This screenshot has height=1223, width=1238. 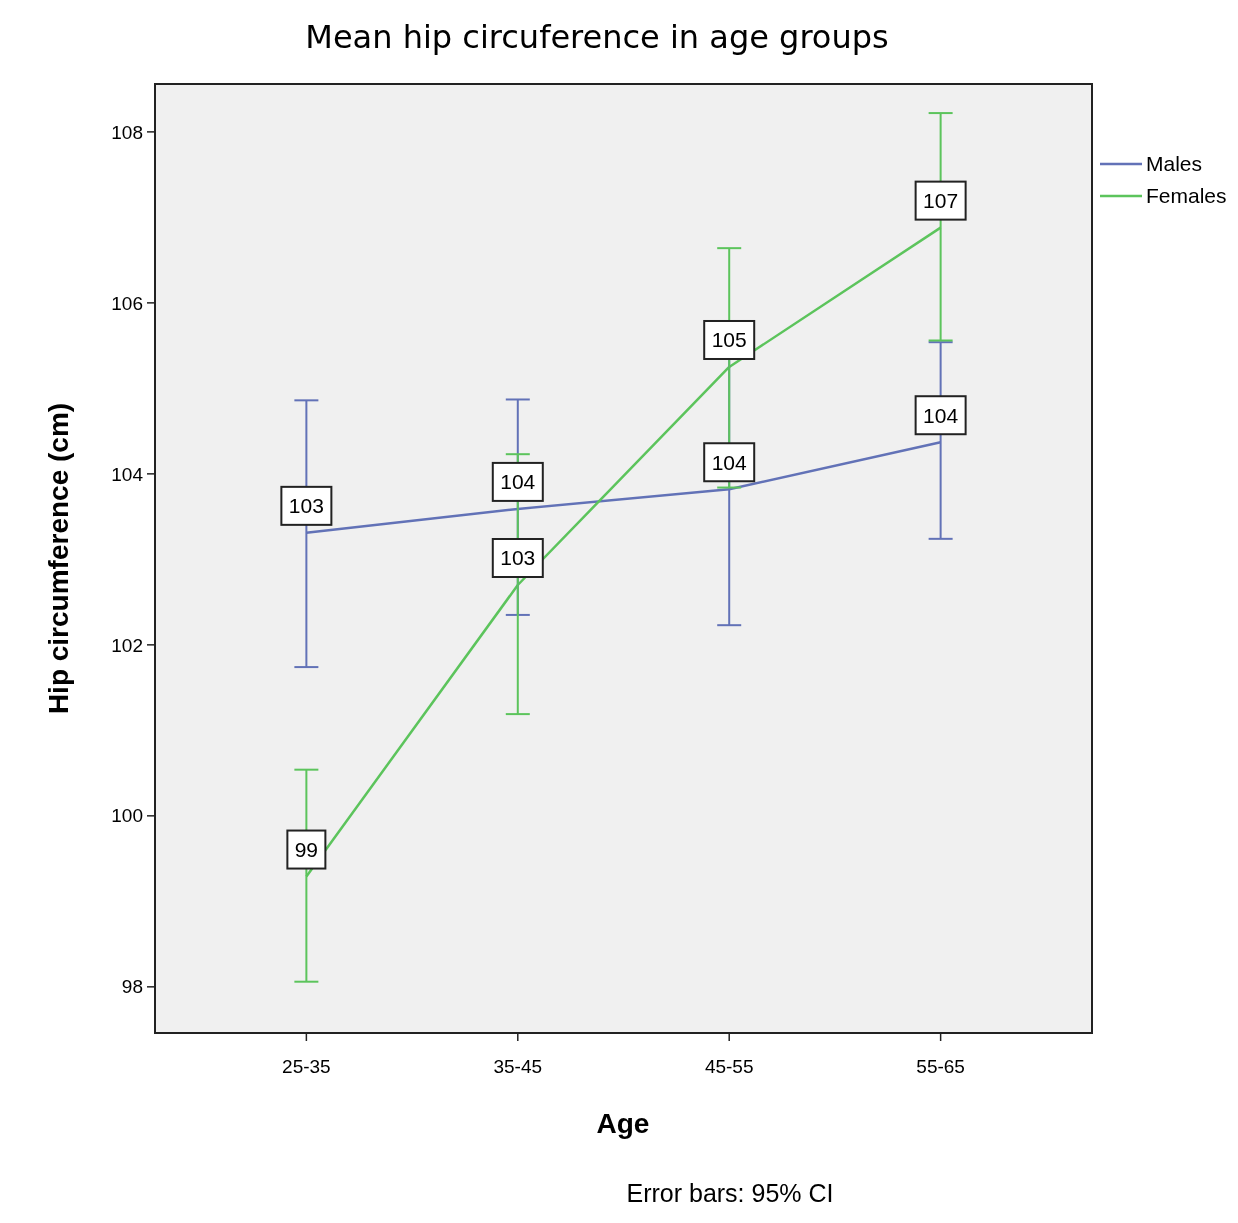 I want to click on x-tick-label: 55-65, so click(x=940, y=1066).